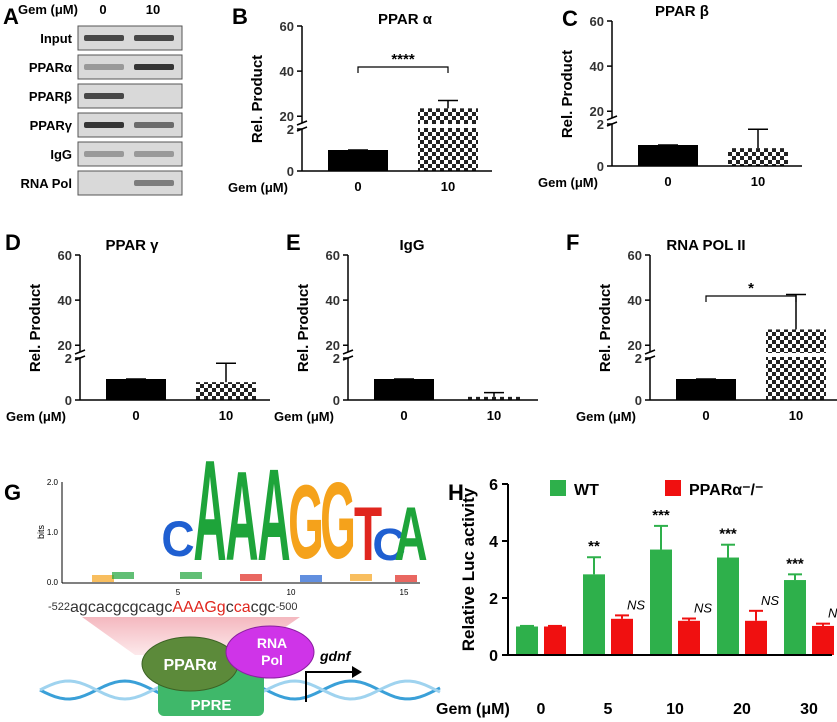 Image resolution: width=837 pixels, height=722 pixels. Describe the element at coordinates (53, 582) in the screenshot. I see `logo-y-tick: 0.0` at that location.